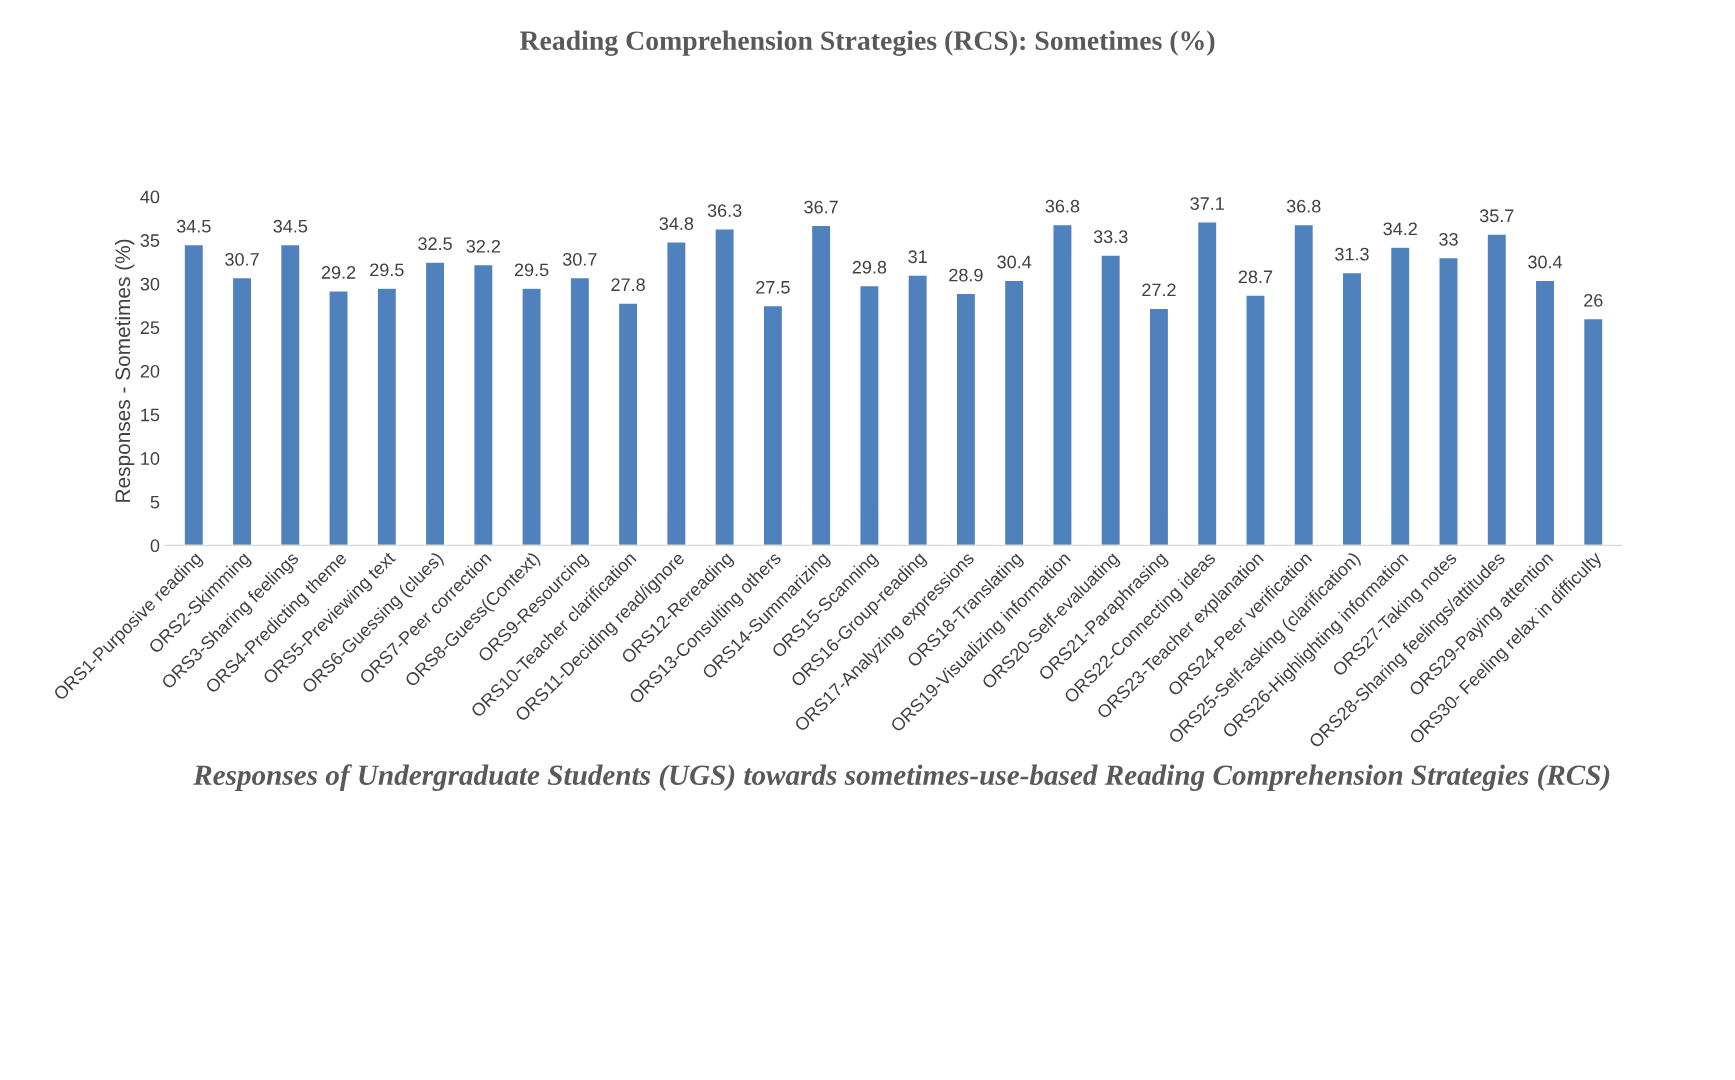 The height and width of the screenshot is (1080, 1735). I want to click on data-label: 37.1, so click(1207, 203).